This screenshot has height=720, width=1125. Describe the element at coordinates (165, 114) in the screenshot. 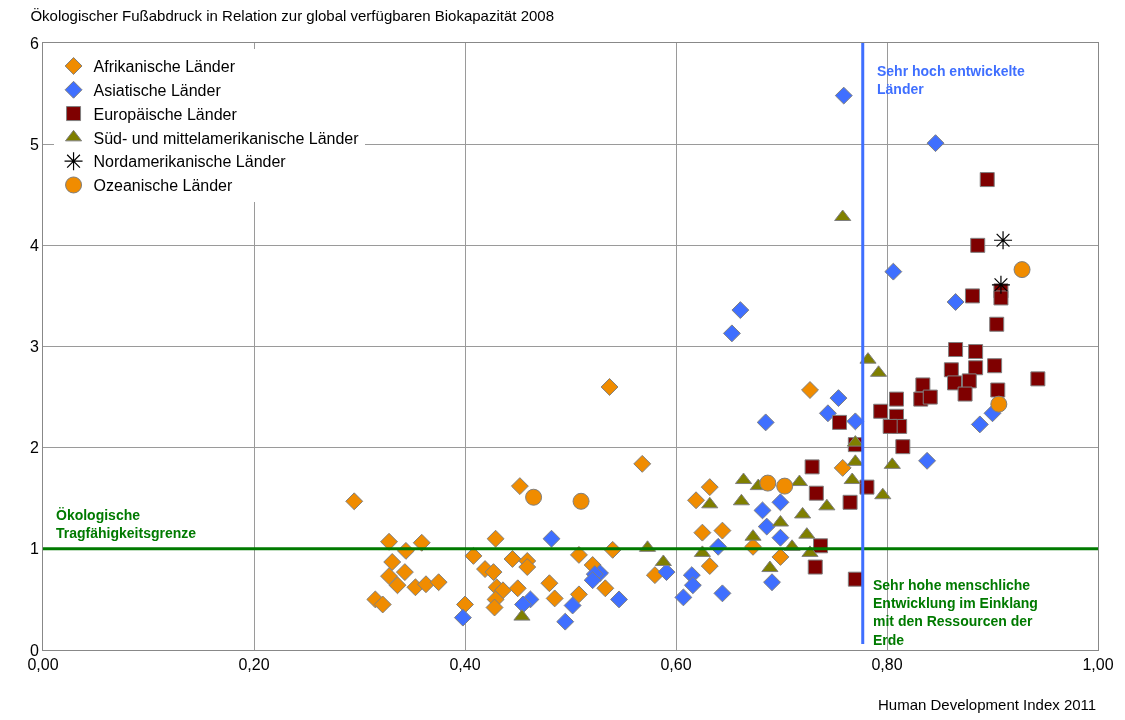

I see `legend-label: Europäische Länder` at that location.